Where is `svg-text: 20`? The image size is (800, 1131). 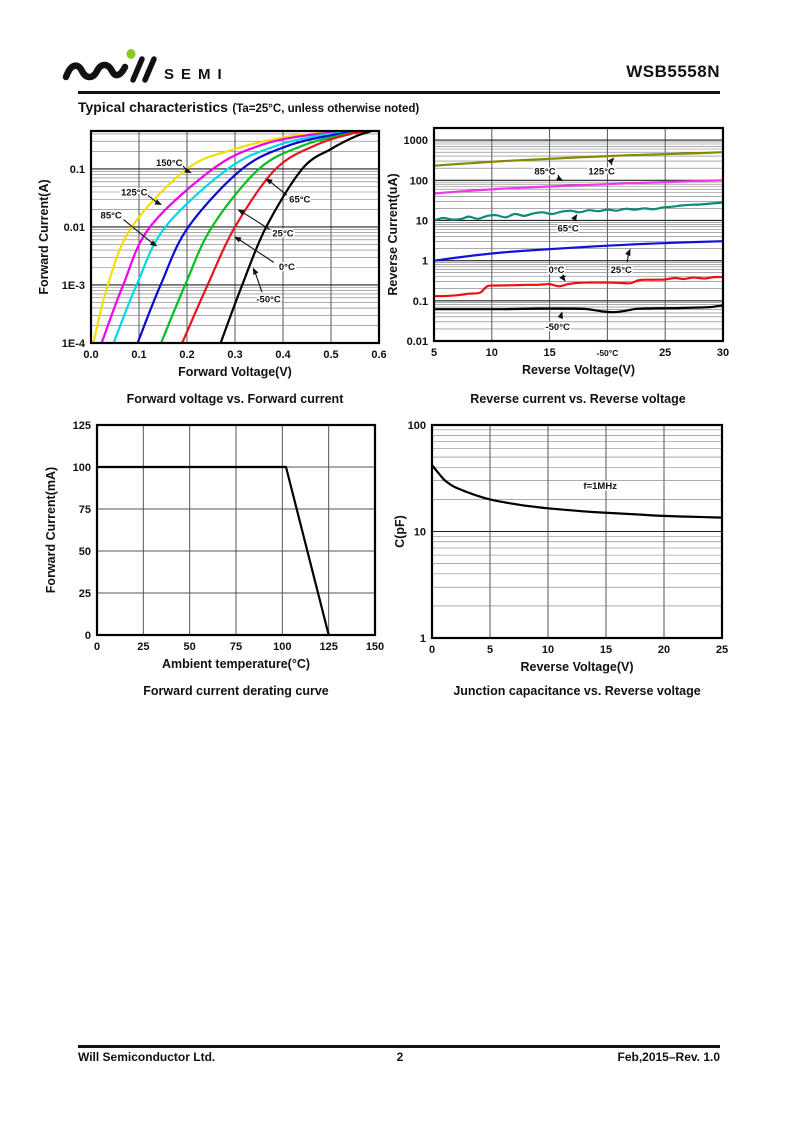 svg-text: 20 is located at coordinates (664, 650).